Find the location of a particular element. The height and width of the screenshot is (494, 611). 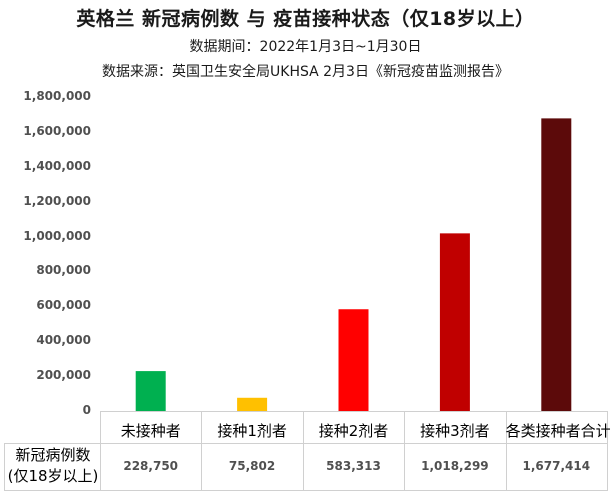

y-tick-label: 1,000,000 is located at coordinates (57, 235).